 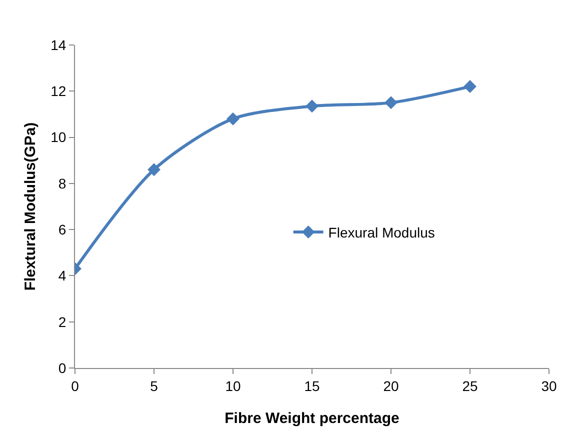 What do you see at coordinates (62, 229) in the screenshot?
I see `y-tick-label: 6` at bounding box center [62, 229].